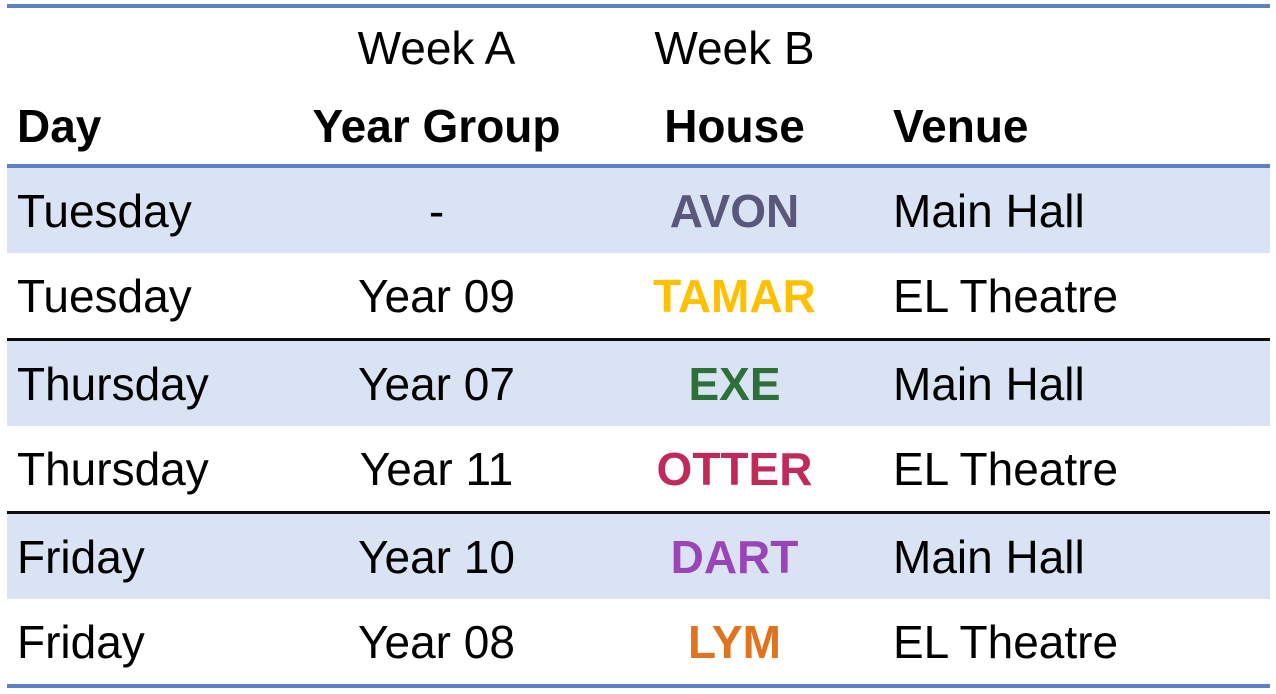 This screenshot has height=694, width=1276. Describe the element at coordinates (436, 48) in the screenshot. I see `week-a-label: Week A` at that location.